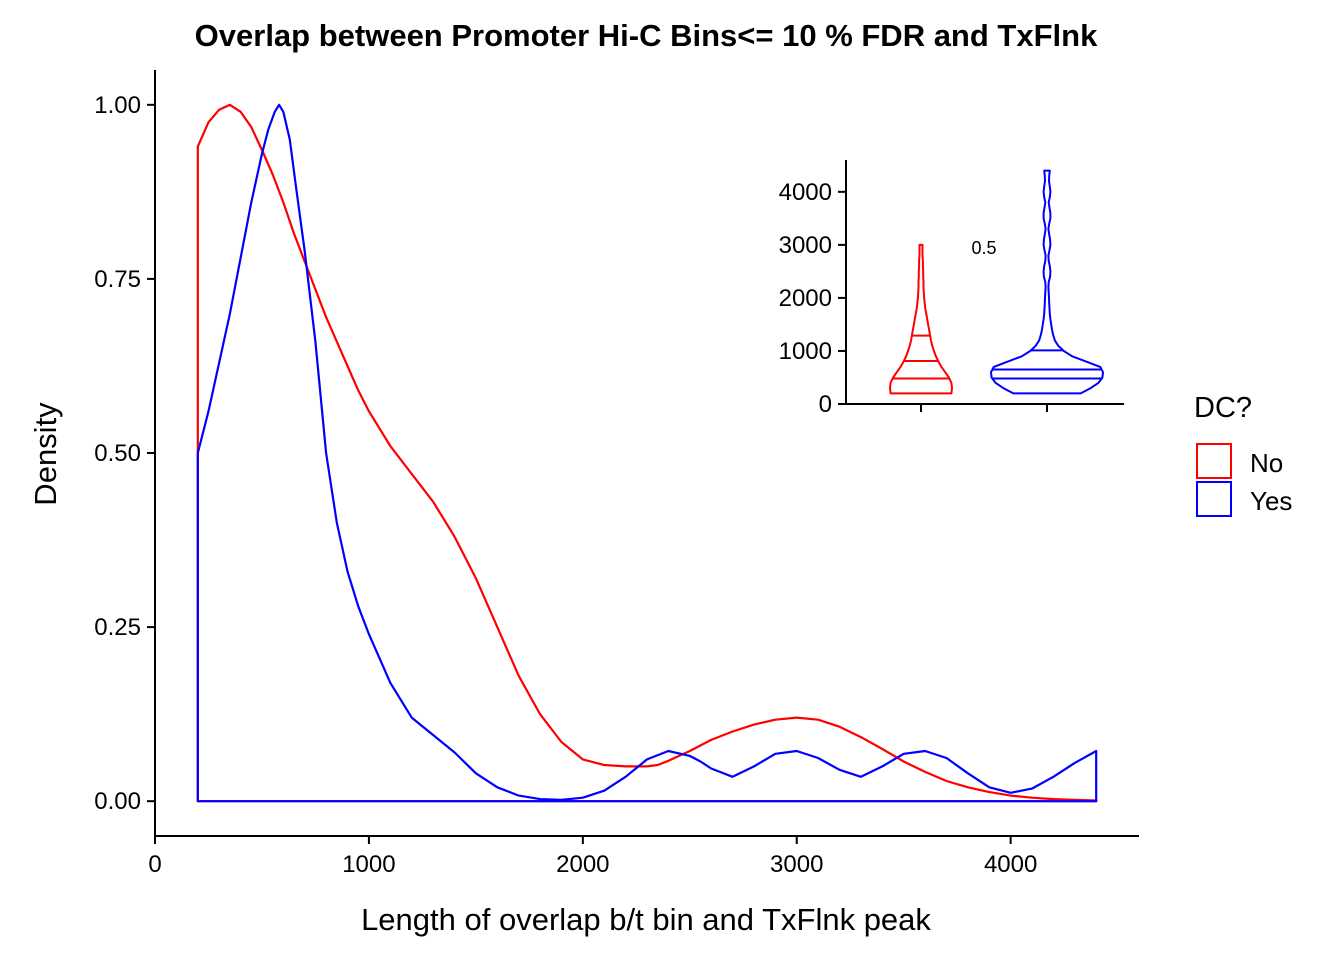 This screenshot has width=1344, height=960. What do you see at coordinates (796, 864) in the screenshot?
I see `x-tick-label: 3000` at bounding box center [796, 864].